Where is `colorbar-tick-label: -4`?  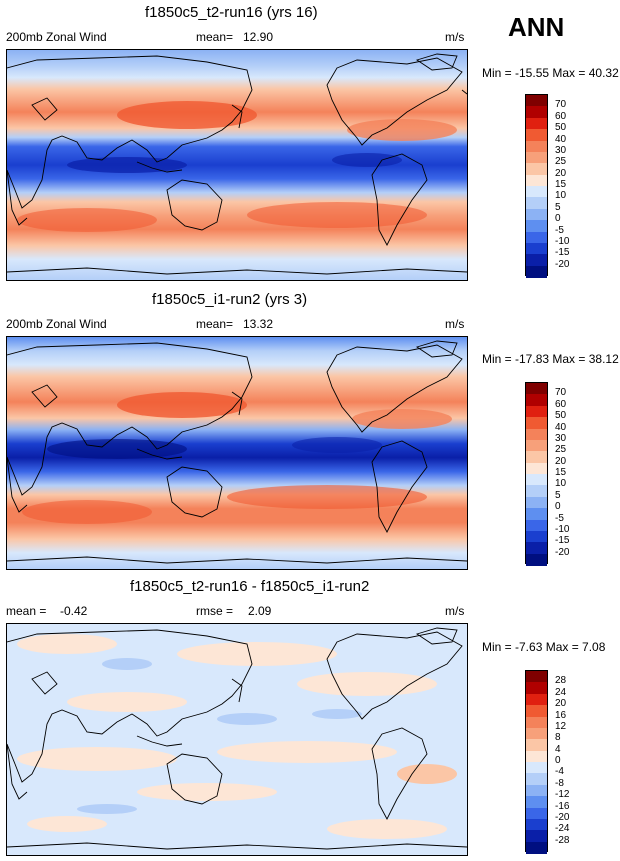
colorbar-tick-label: -4 is located at coordinates (559, 772).